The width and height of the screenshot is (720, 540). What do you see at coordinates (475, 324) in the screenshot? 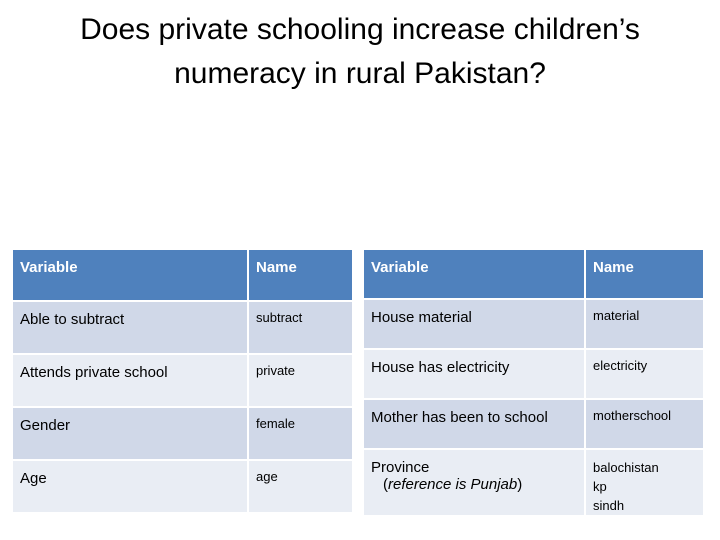
I see `variable-cell: House material` at bounding box center [475, 324].